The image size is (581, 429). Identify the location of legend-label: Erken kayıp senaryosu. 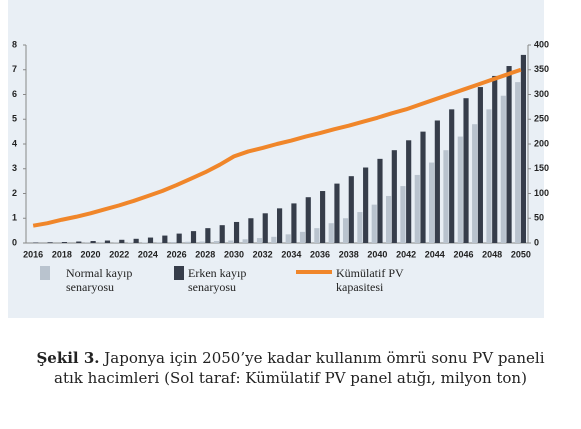
(217, 280).